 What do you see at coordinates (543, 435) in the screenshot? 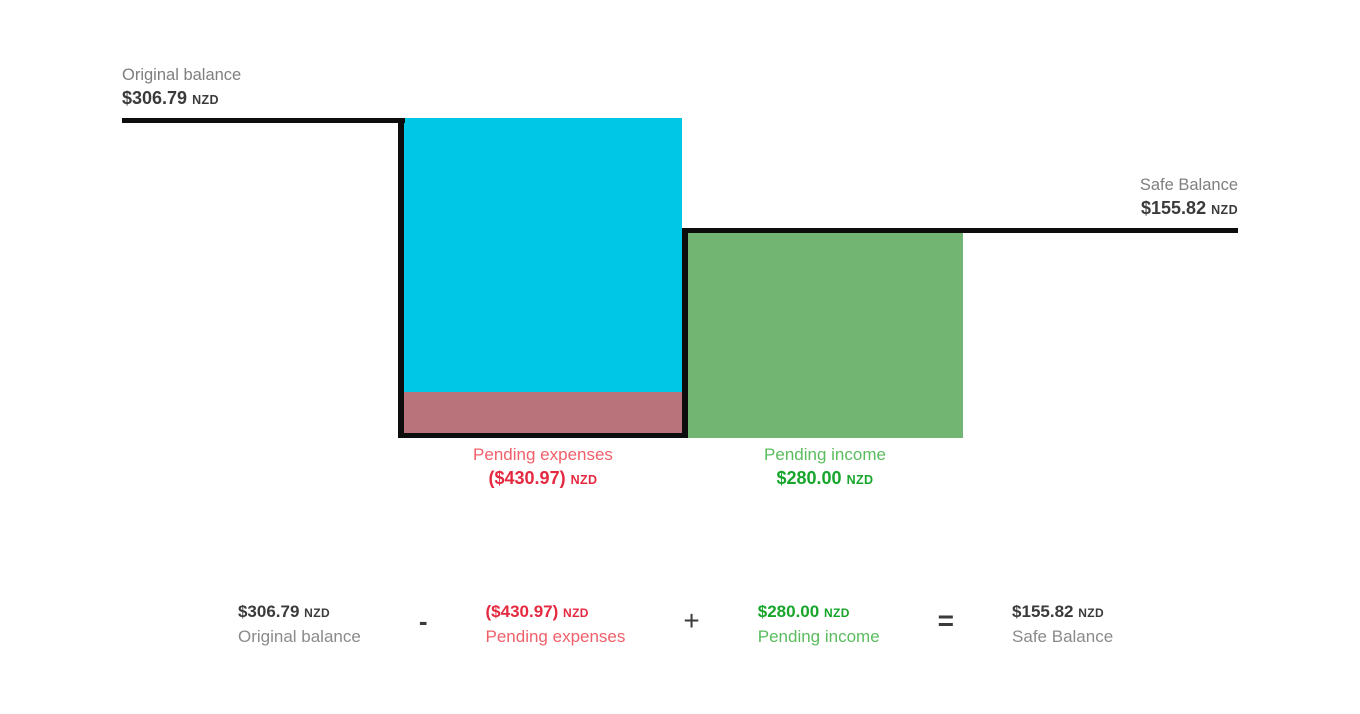
I see `lowest-balance-line` at bounding box center [543, 435].